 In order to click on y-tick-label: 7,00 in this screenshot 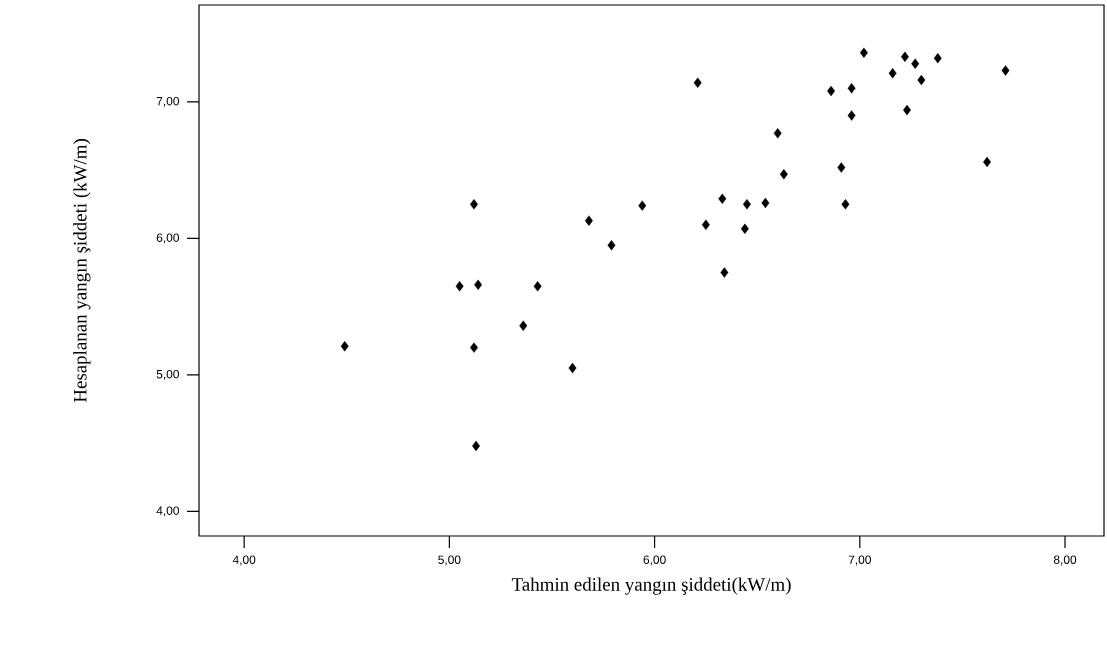, I will do `click(168, 101)`.